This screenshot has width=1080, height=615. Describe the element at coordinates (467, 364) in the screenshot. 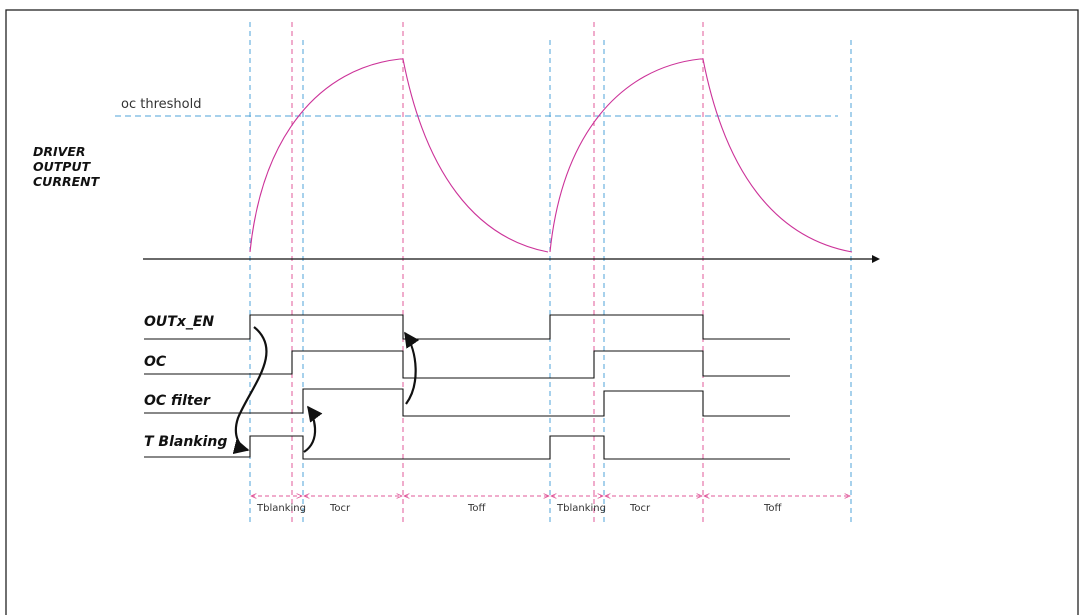

I see `waveform-oc` at that location.